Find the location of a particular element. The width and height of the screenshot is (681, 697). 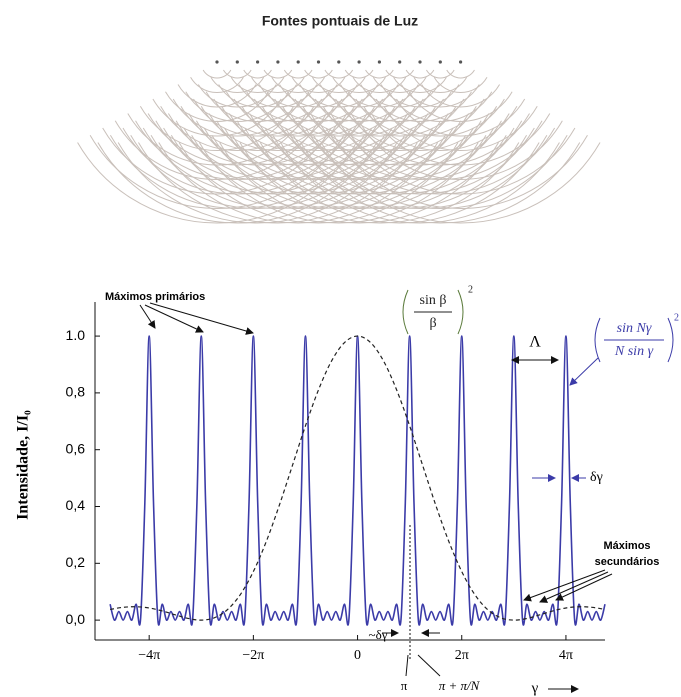

y-tick-label: 0,0 is located at coordinates (76, 619).